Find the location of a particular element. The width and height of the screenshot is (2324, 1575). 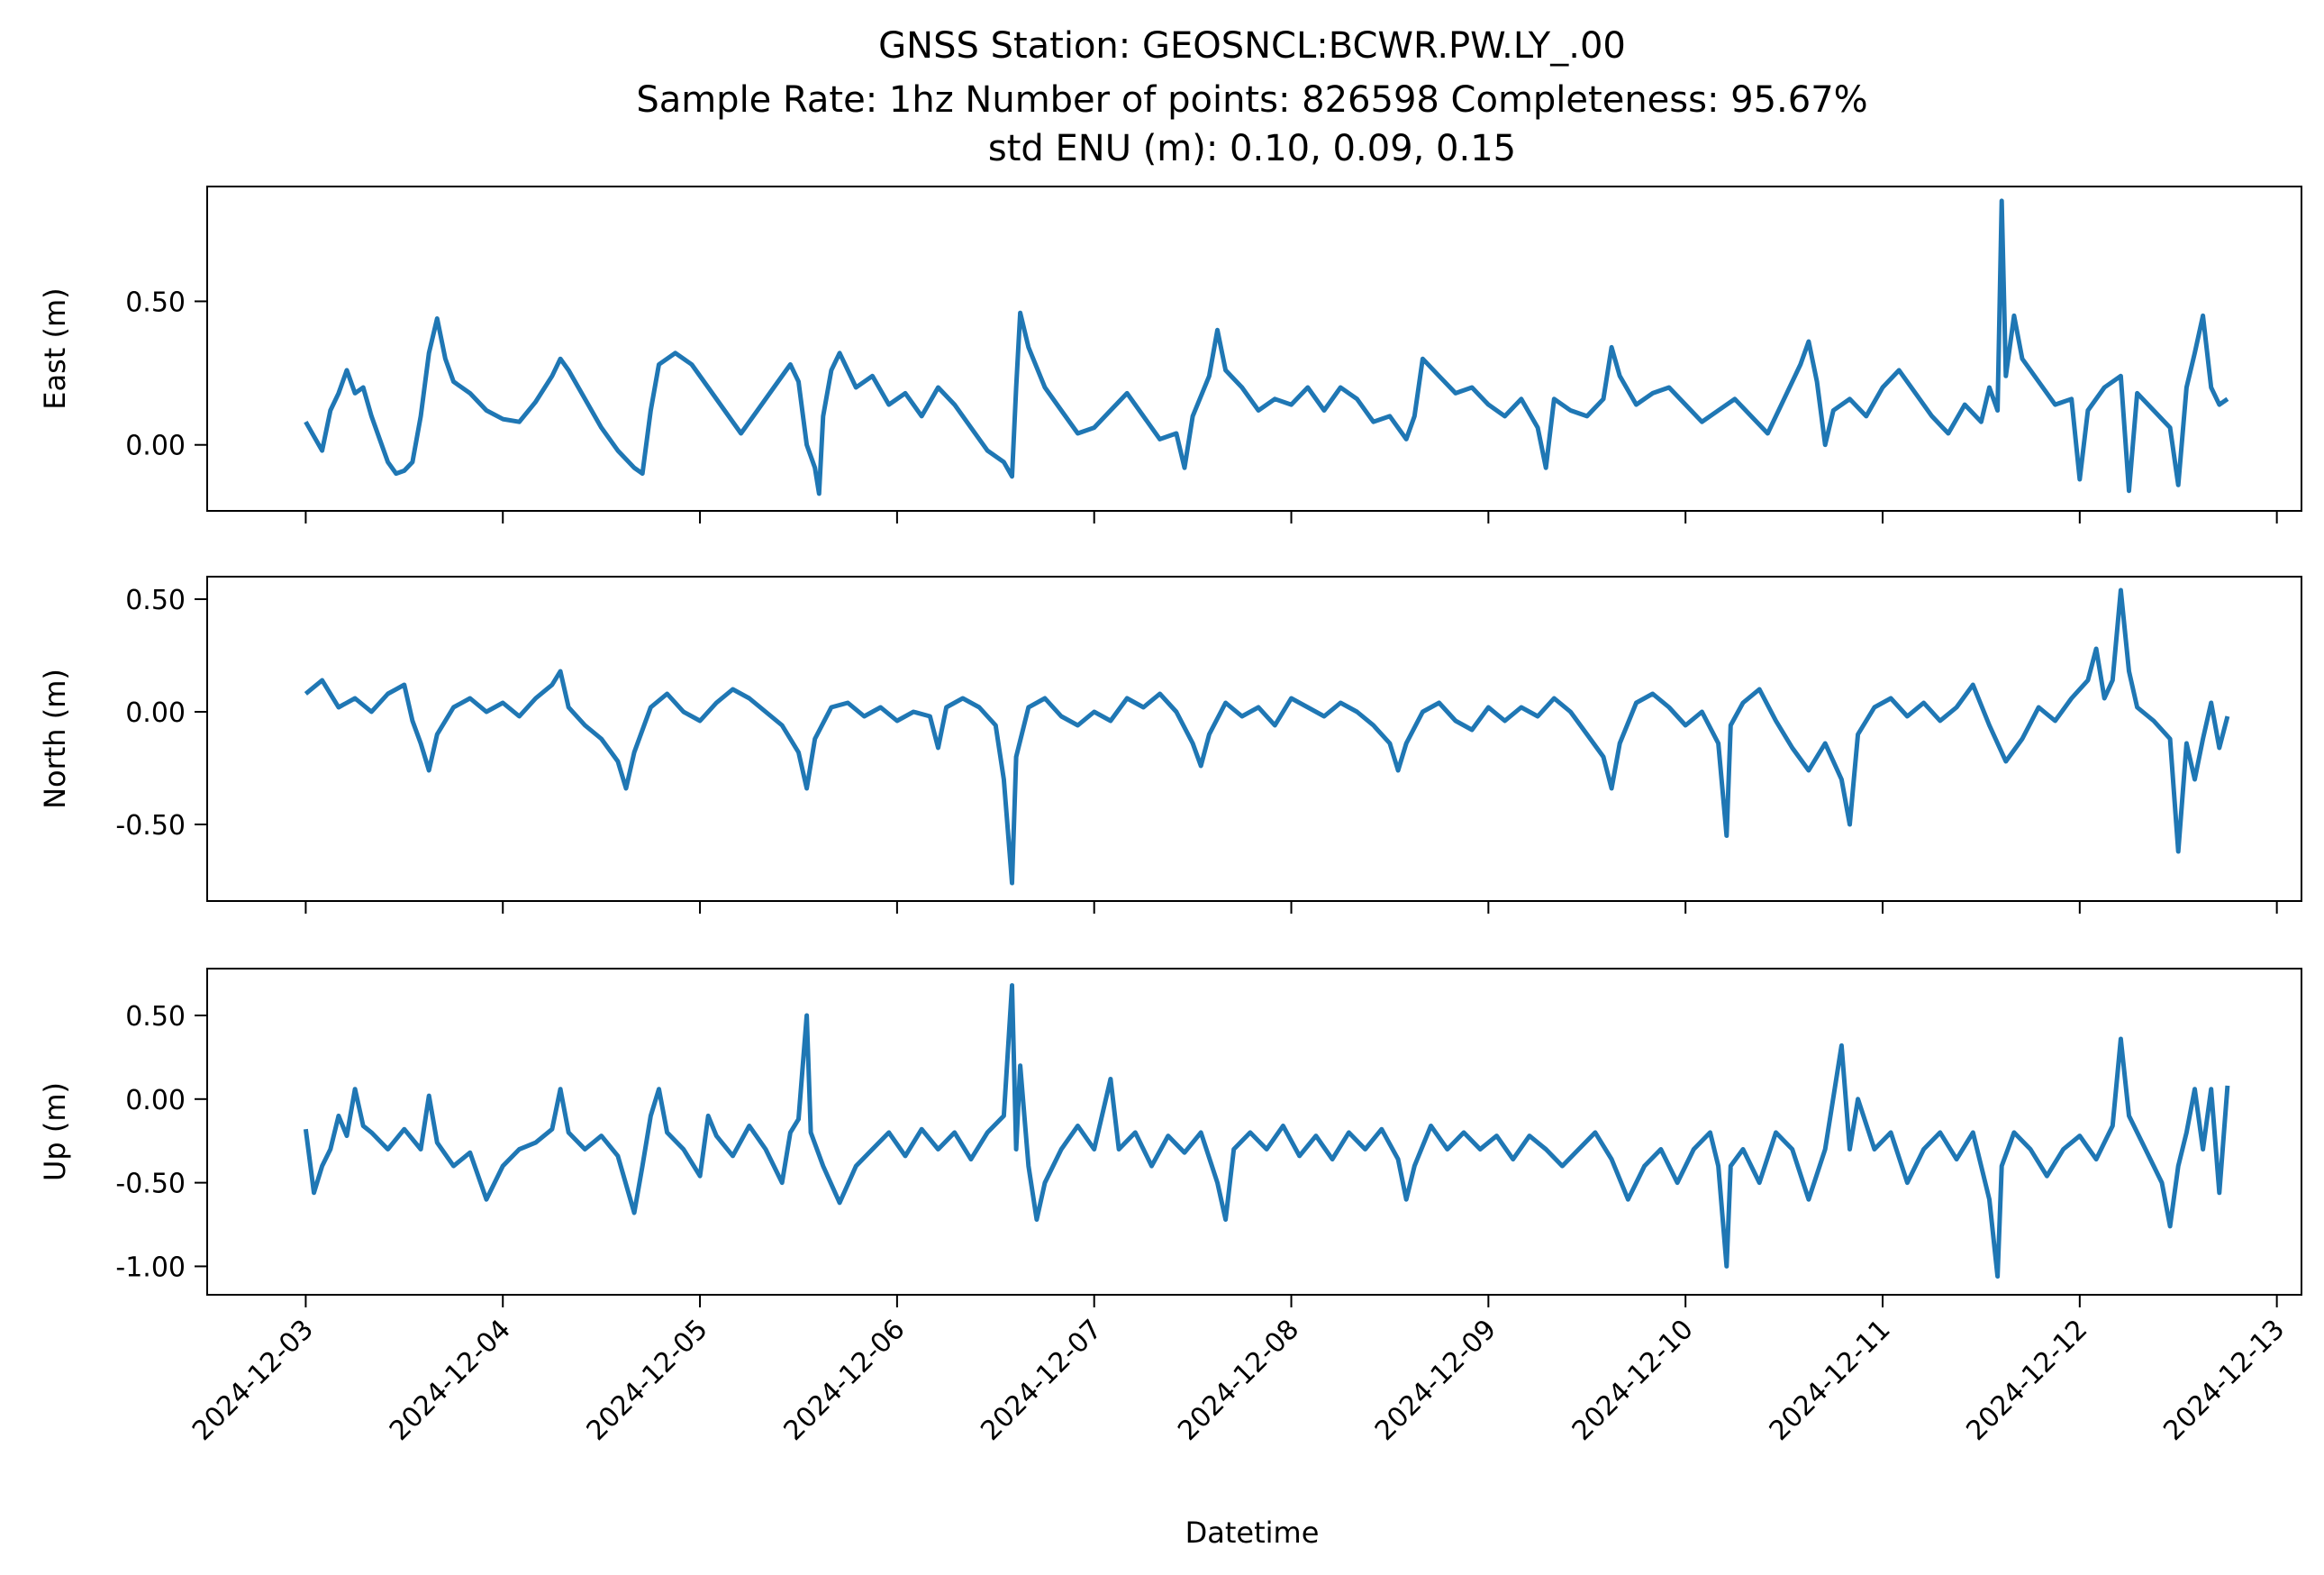

x-axis-label: Datetime is located at coordinates (1252, 1533).